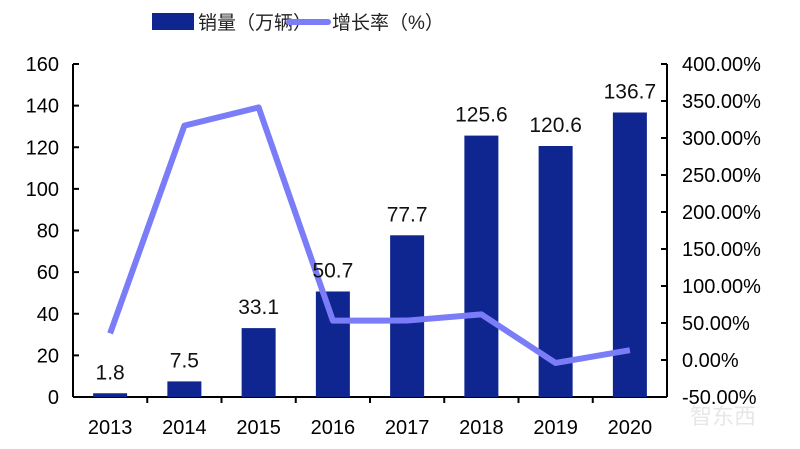 The width and height of the screenshot is (800, 449). What do you see at coordinates (407, 316) in the screenshot?
I see `bar-2017` at bounding box center [407, 316].